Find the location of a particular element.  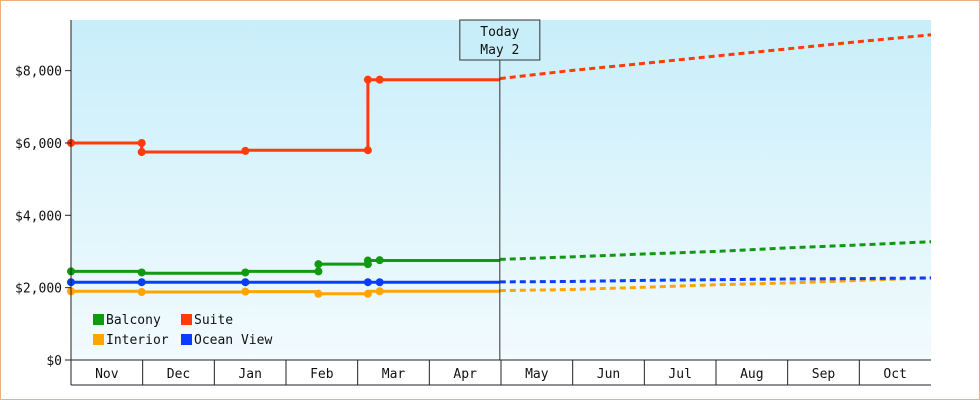

today-label-line2: May 2 is located at coordinates (499, 50).